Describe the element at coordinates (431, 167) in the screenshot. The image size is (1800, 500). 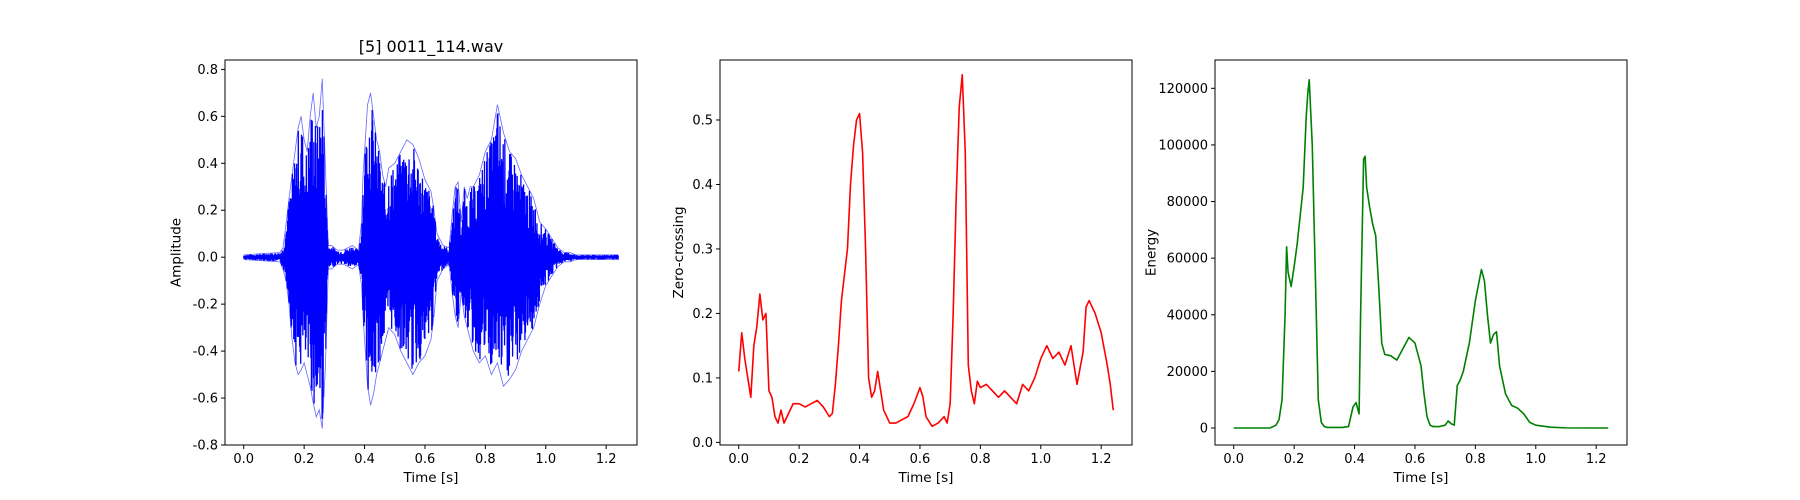
I see `series-envelope-upper` at that location.